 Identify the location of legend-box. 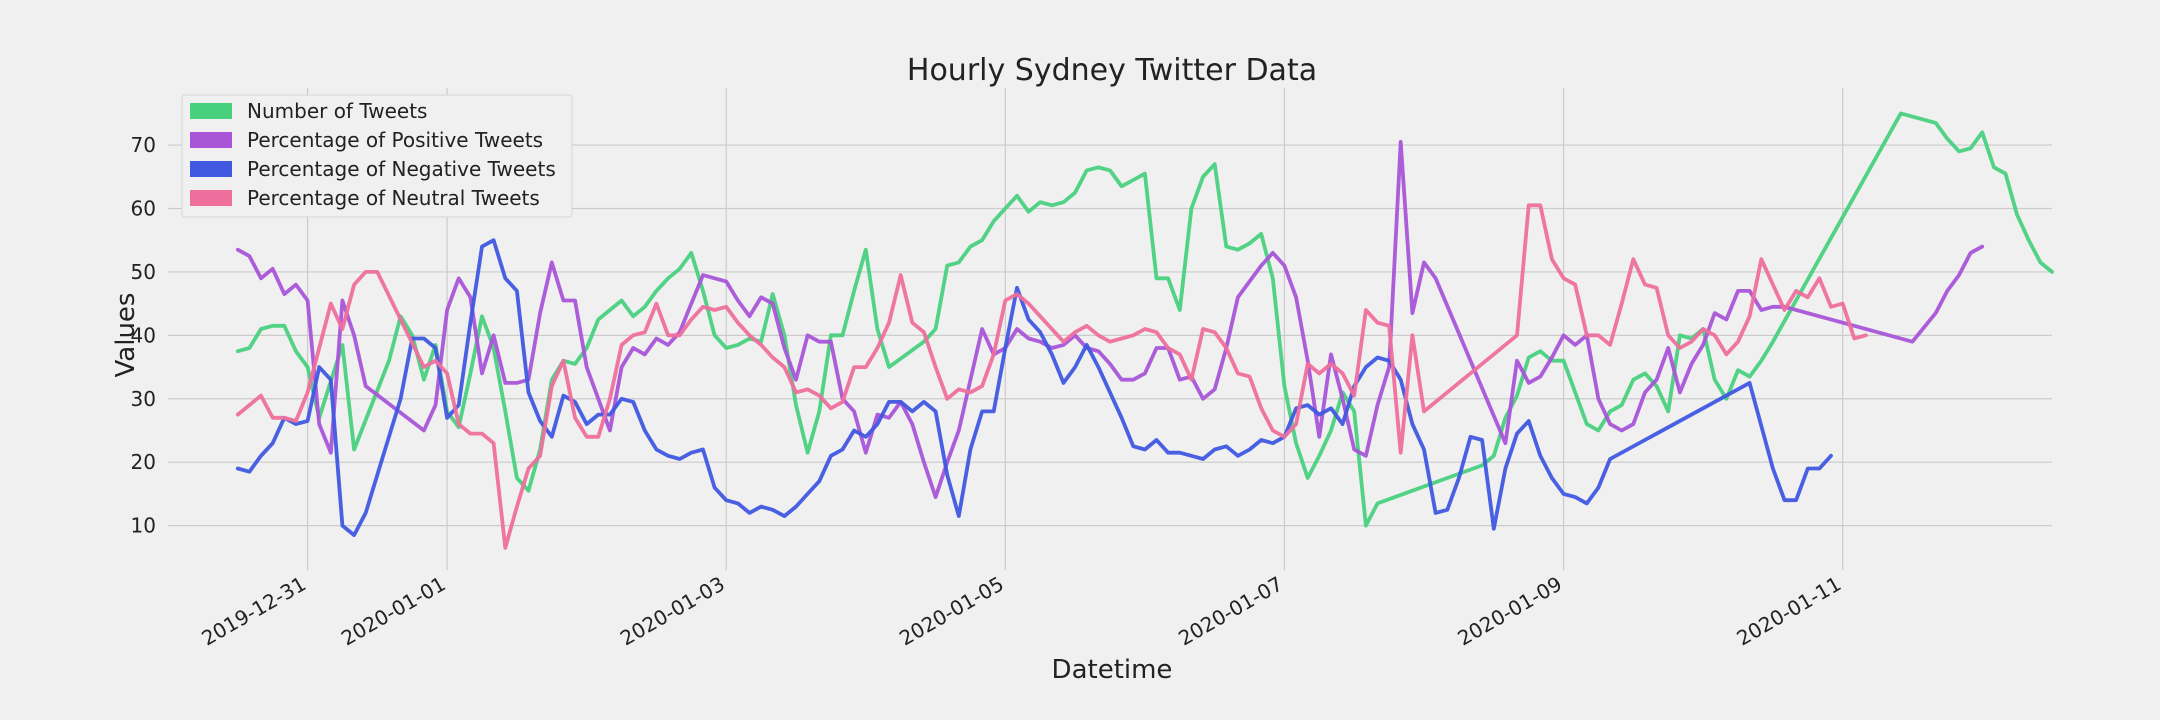
(377, 156).